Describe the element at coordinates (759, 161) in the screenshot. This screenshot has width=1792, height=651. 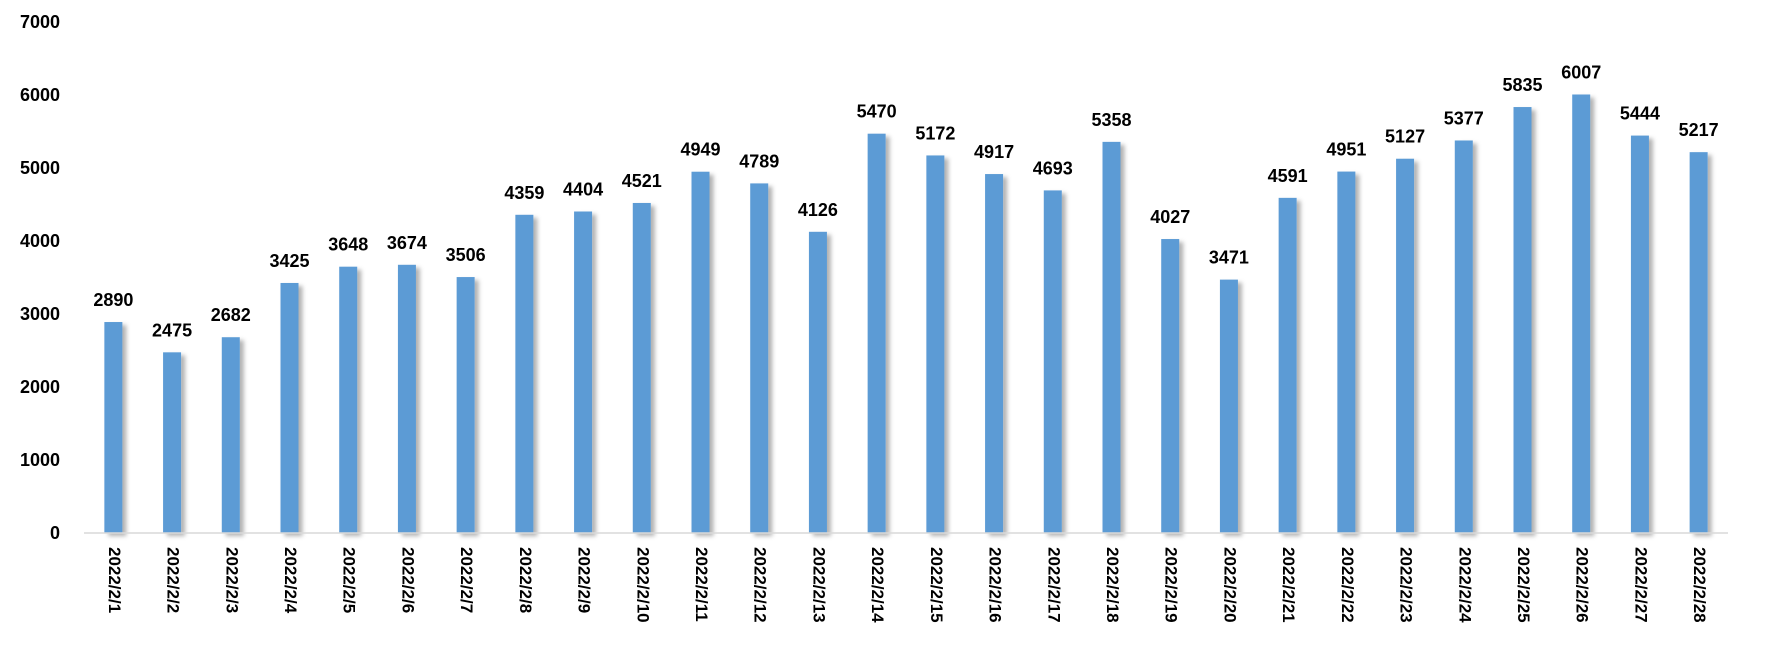
I see `data-label: 4789` at that location.